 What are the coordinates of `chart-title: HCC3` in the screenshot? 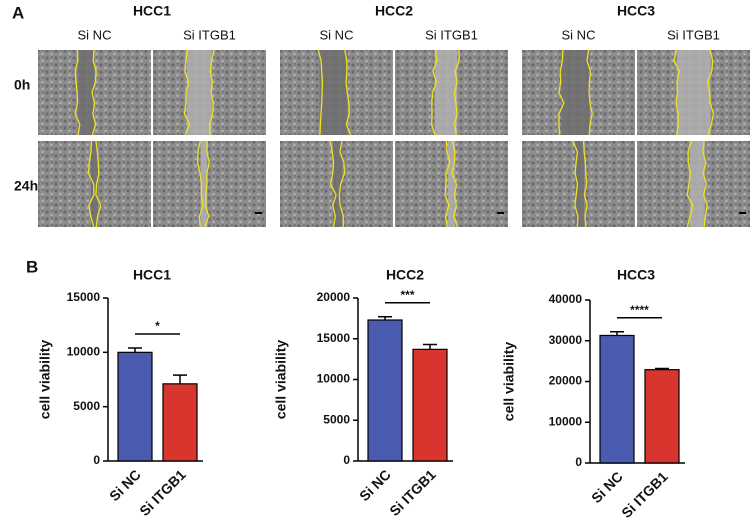 It's located at (636, 275).